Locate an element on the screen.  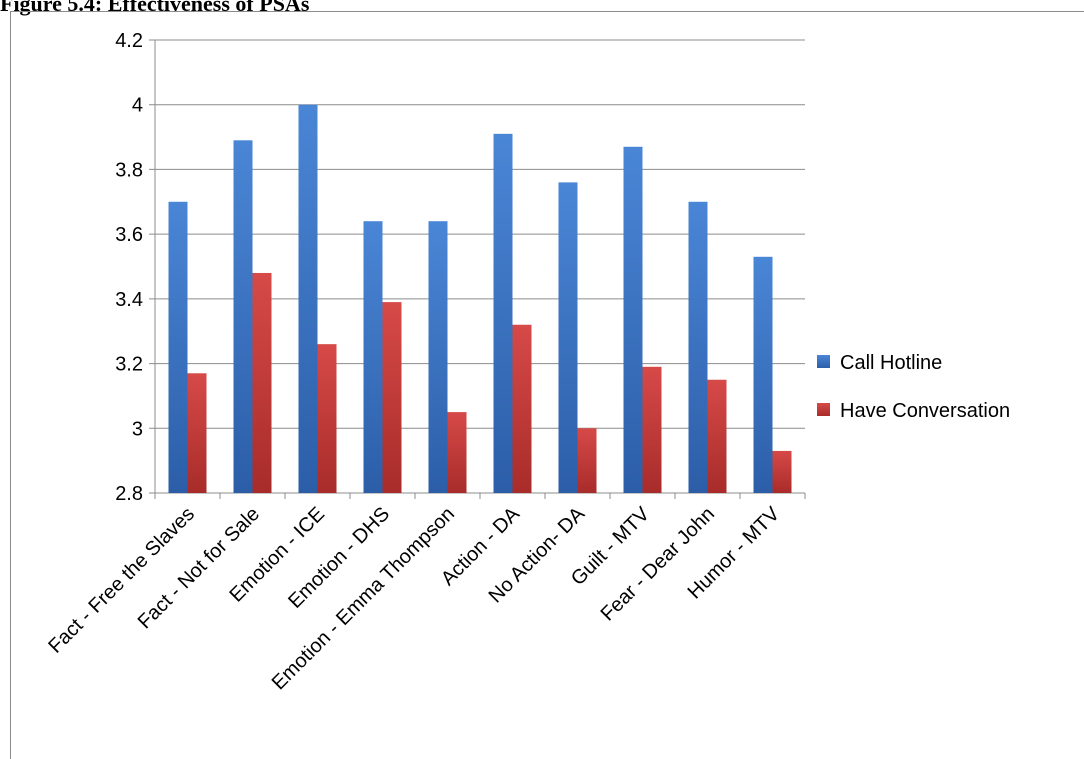
y-tick-label: 3.6 is located at coordinates (129, 235).